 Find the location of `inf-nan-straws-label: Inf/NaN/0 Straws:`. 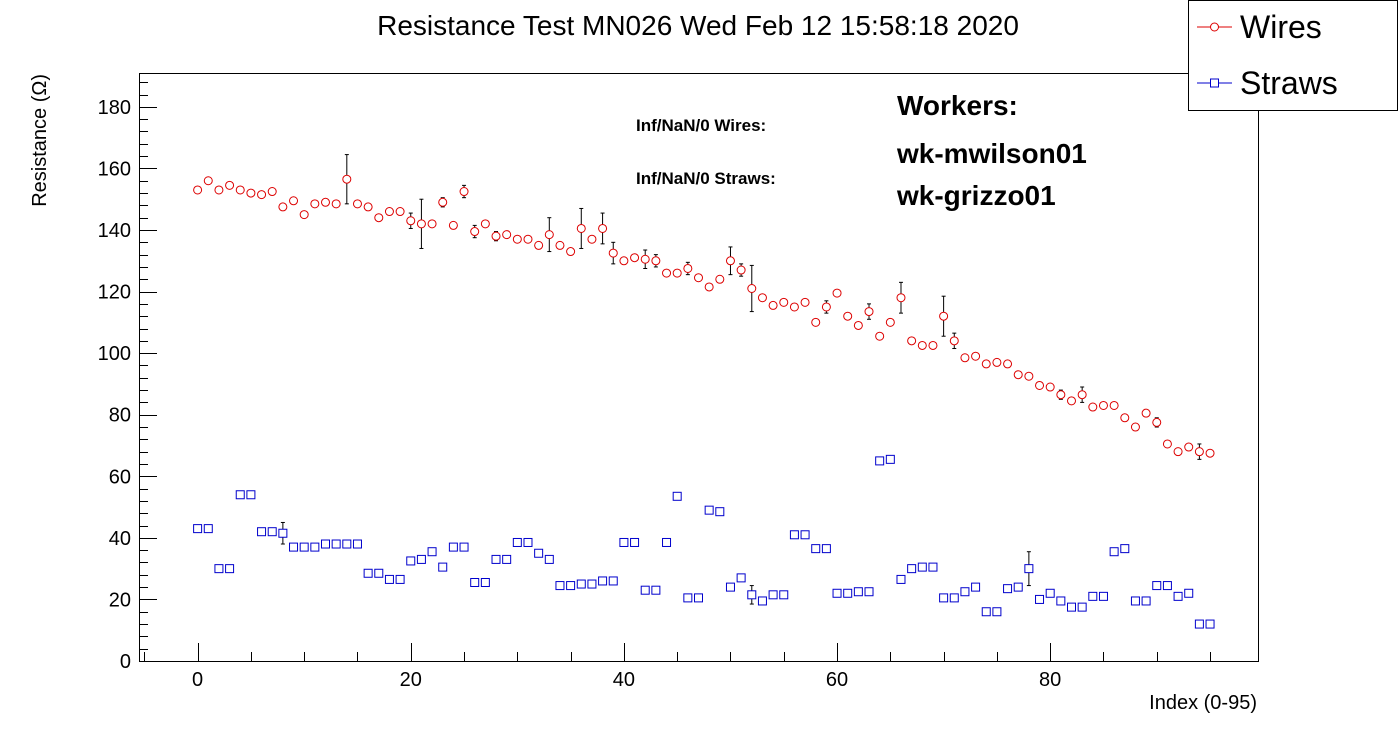

inf-nan-straws-label: Inf/NaN/0 Straws: is located at coordinates (706, 178).